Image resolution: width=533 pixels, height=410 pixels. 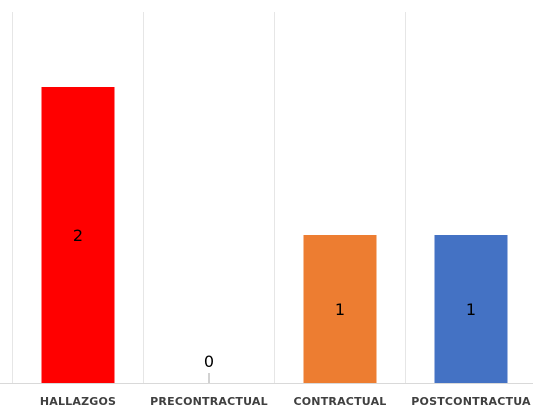 I want to click on bar-postcontractua, so click(x=471, y=309).